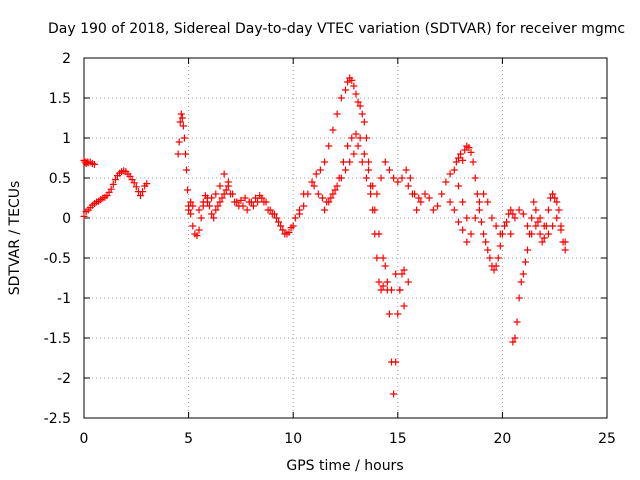 Image resolution: width=640 pixels, height=480 pixels. Describe the element at coordinates (398, 439) in the screenshot. I see `x-tick-label: 15` at that location.